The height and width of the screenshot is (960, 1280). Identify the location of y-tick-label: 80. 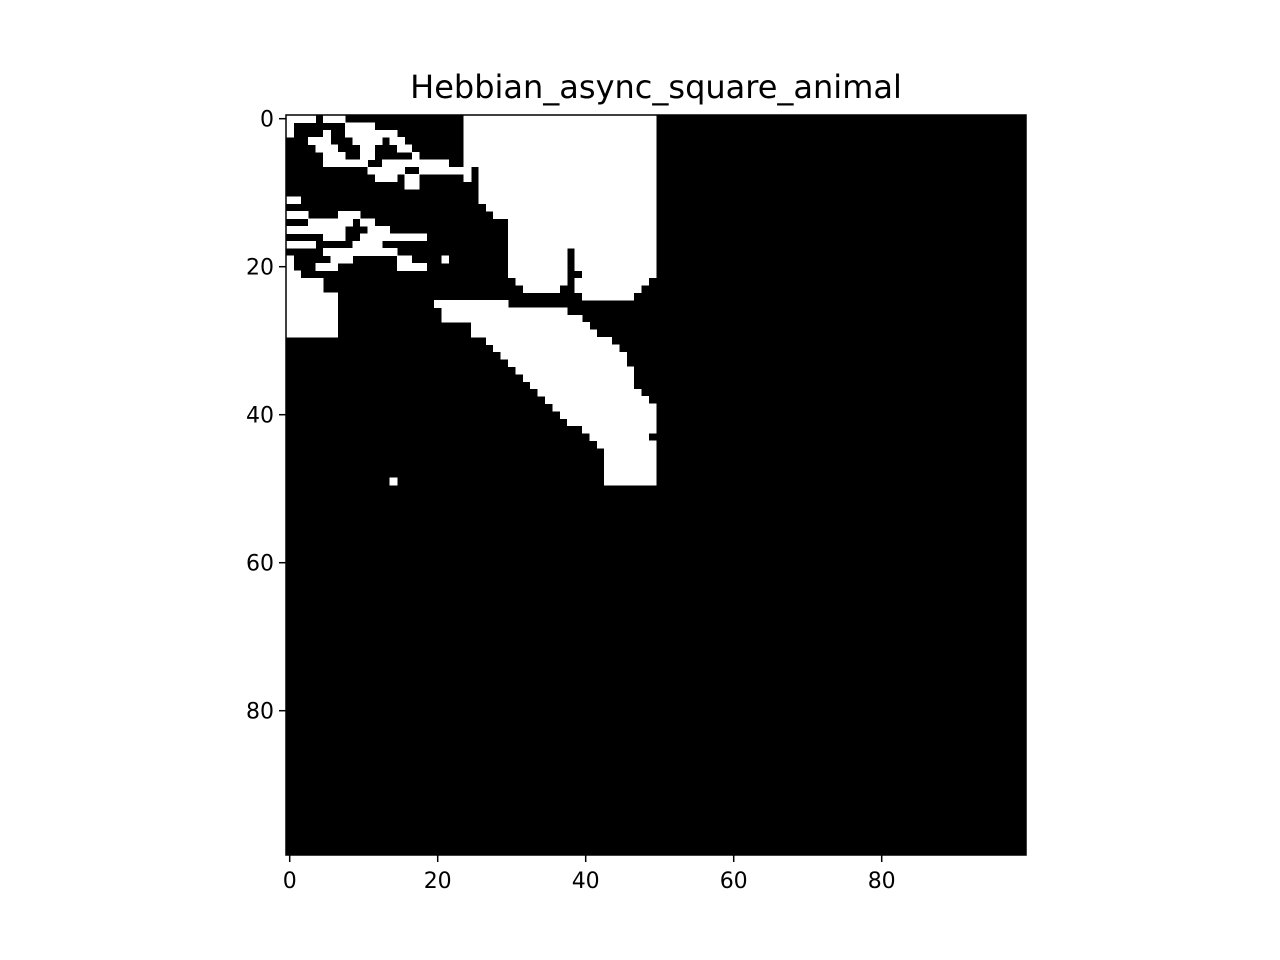
(260, 712).